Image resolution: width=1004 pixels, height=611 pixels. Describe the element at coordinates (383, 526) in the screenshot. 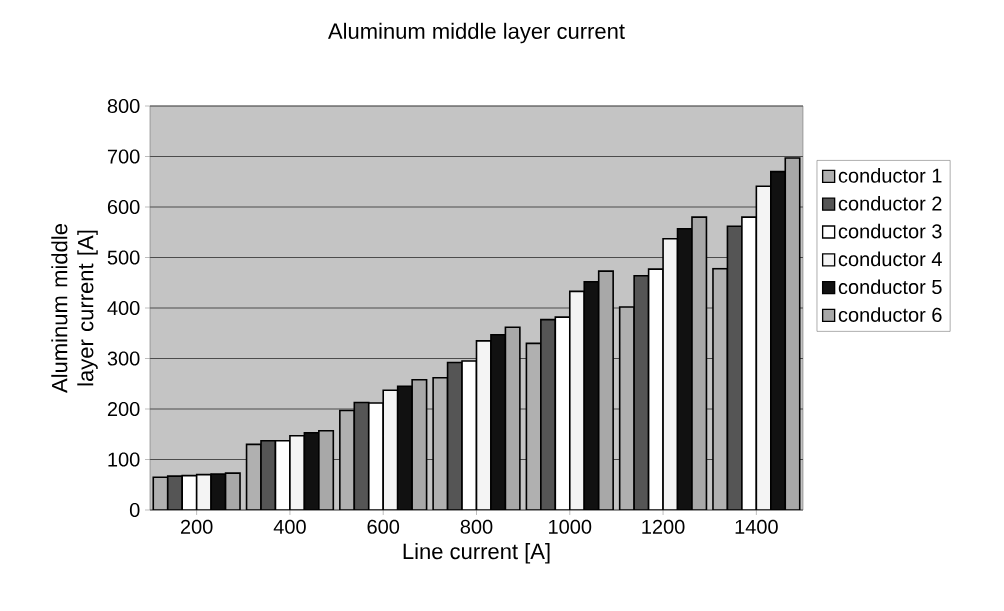

I see `x-tick-label: 600` at that location.